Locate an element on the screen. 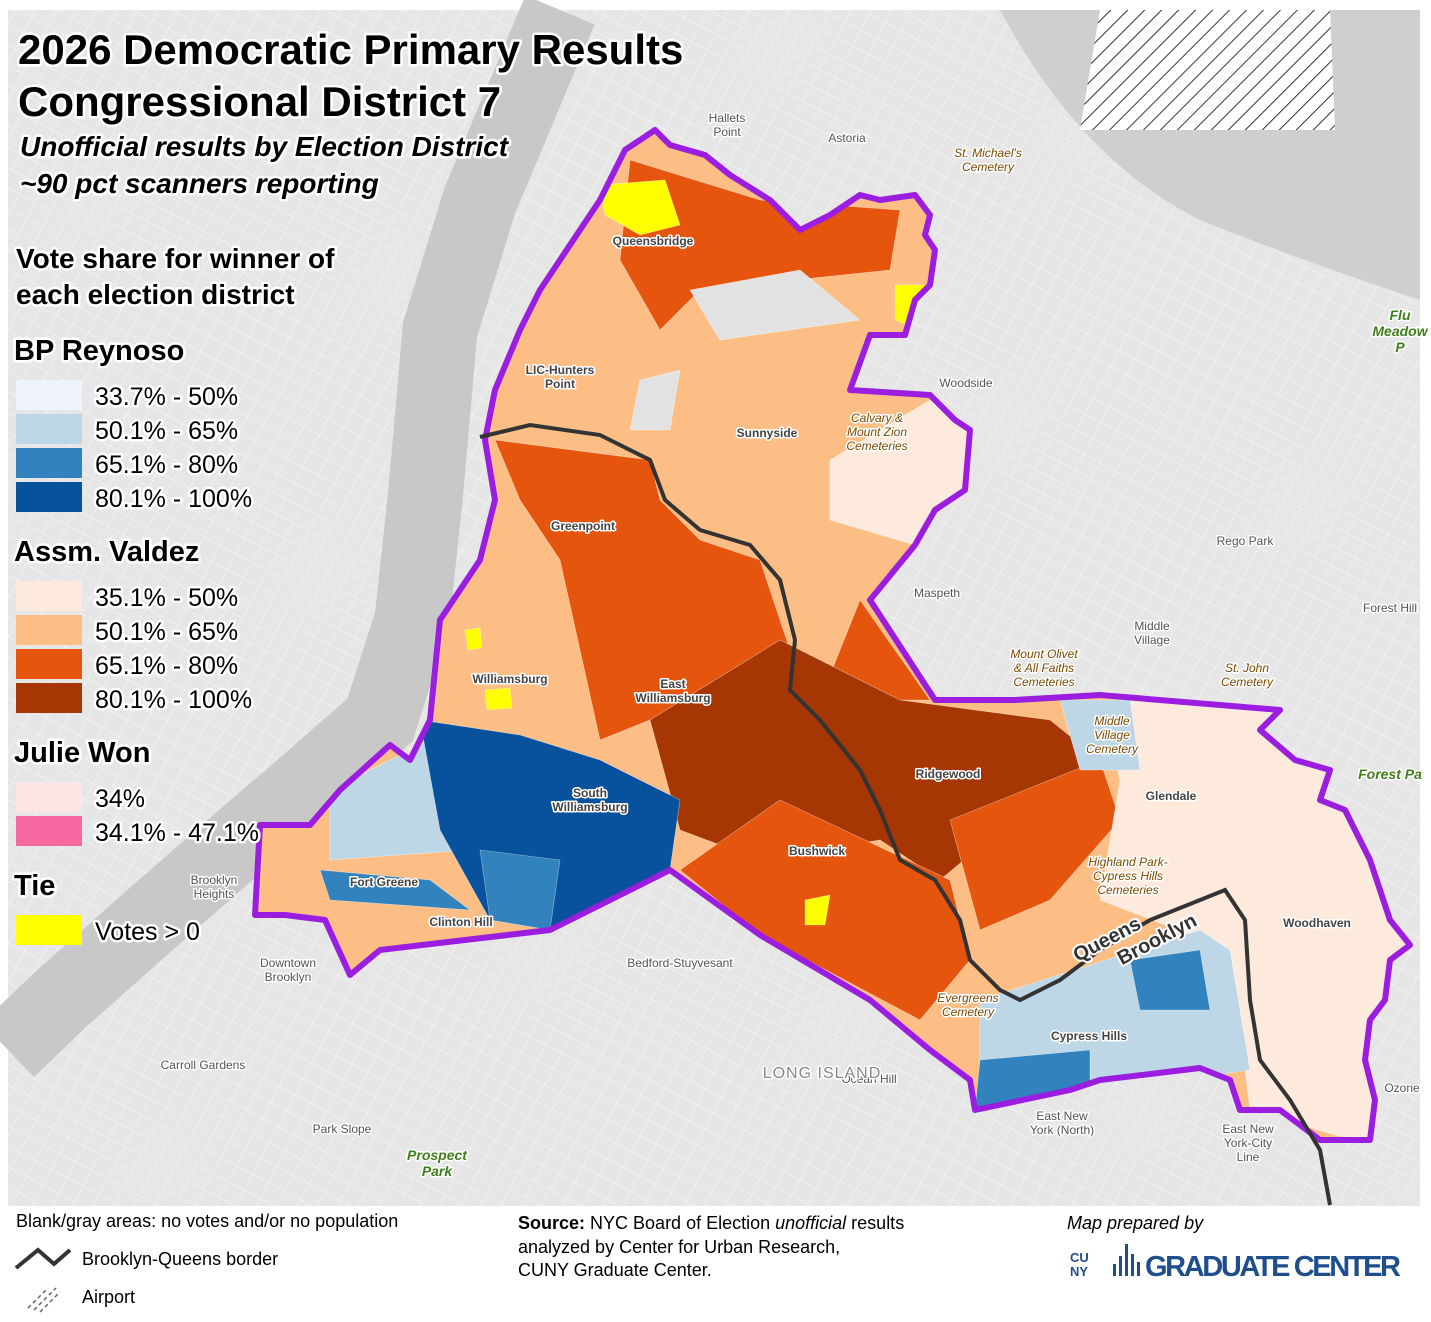 The width and height of the screenshot is (1431, 1322). logo-org: GRADUATE CENTER is located at coordinates (1273, 1267).